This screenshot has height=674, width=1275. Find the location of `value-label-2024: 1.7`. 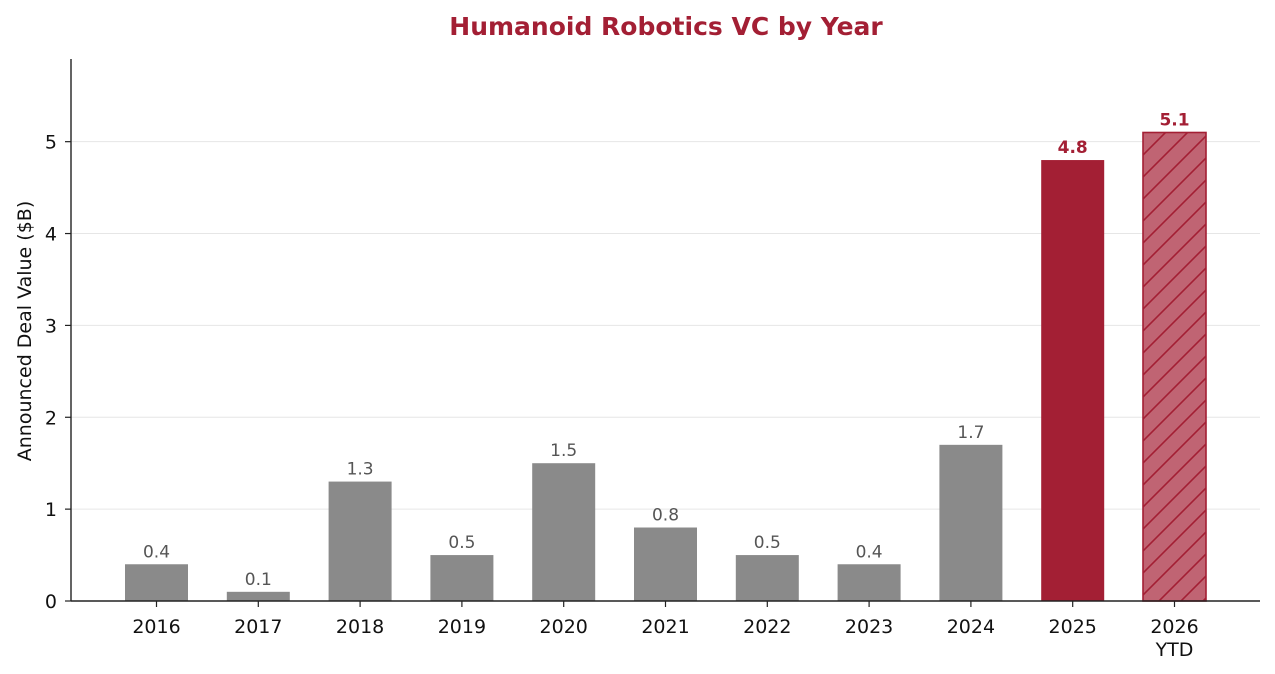

value-label-2024: 1.7 is located at coordinates (970, 433).